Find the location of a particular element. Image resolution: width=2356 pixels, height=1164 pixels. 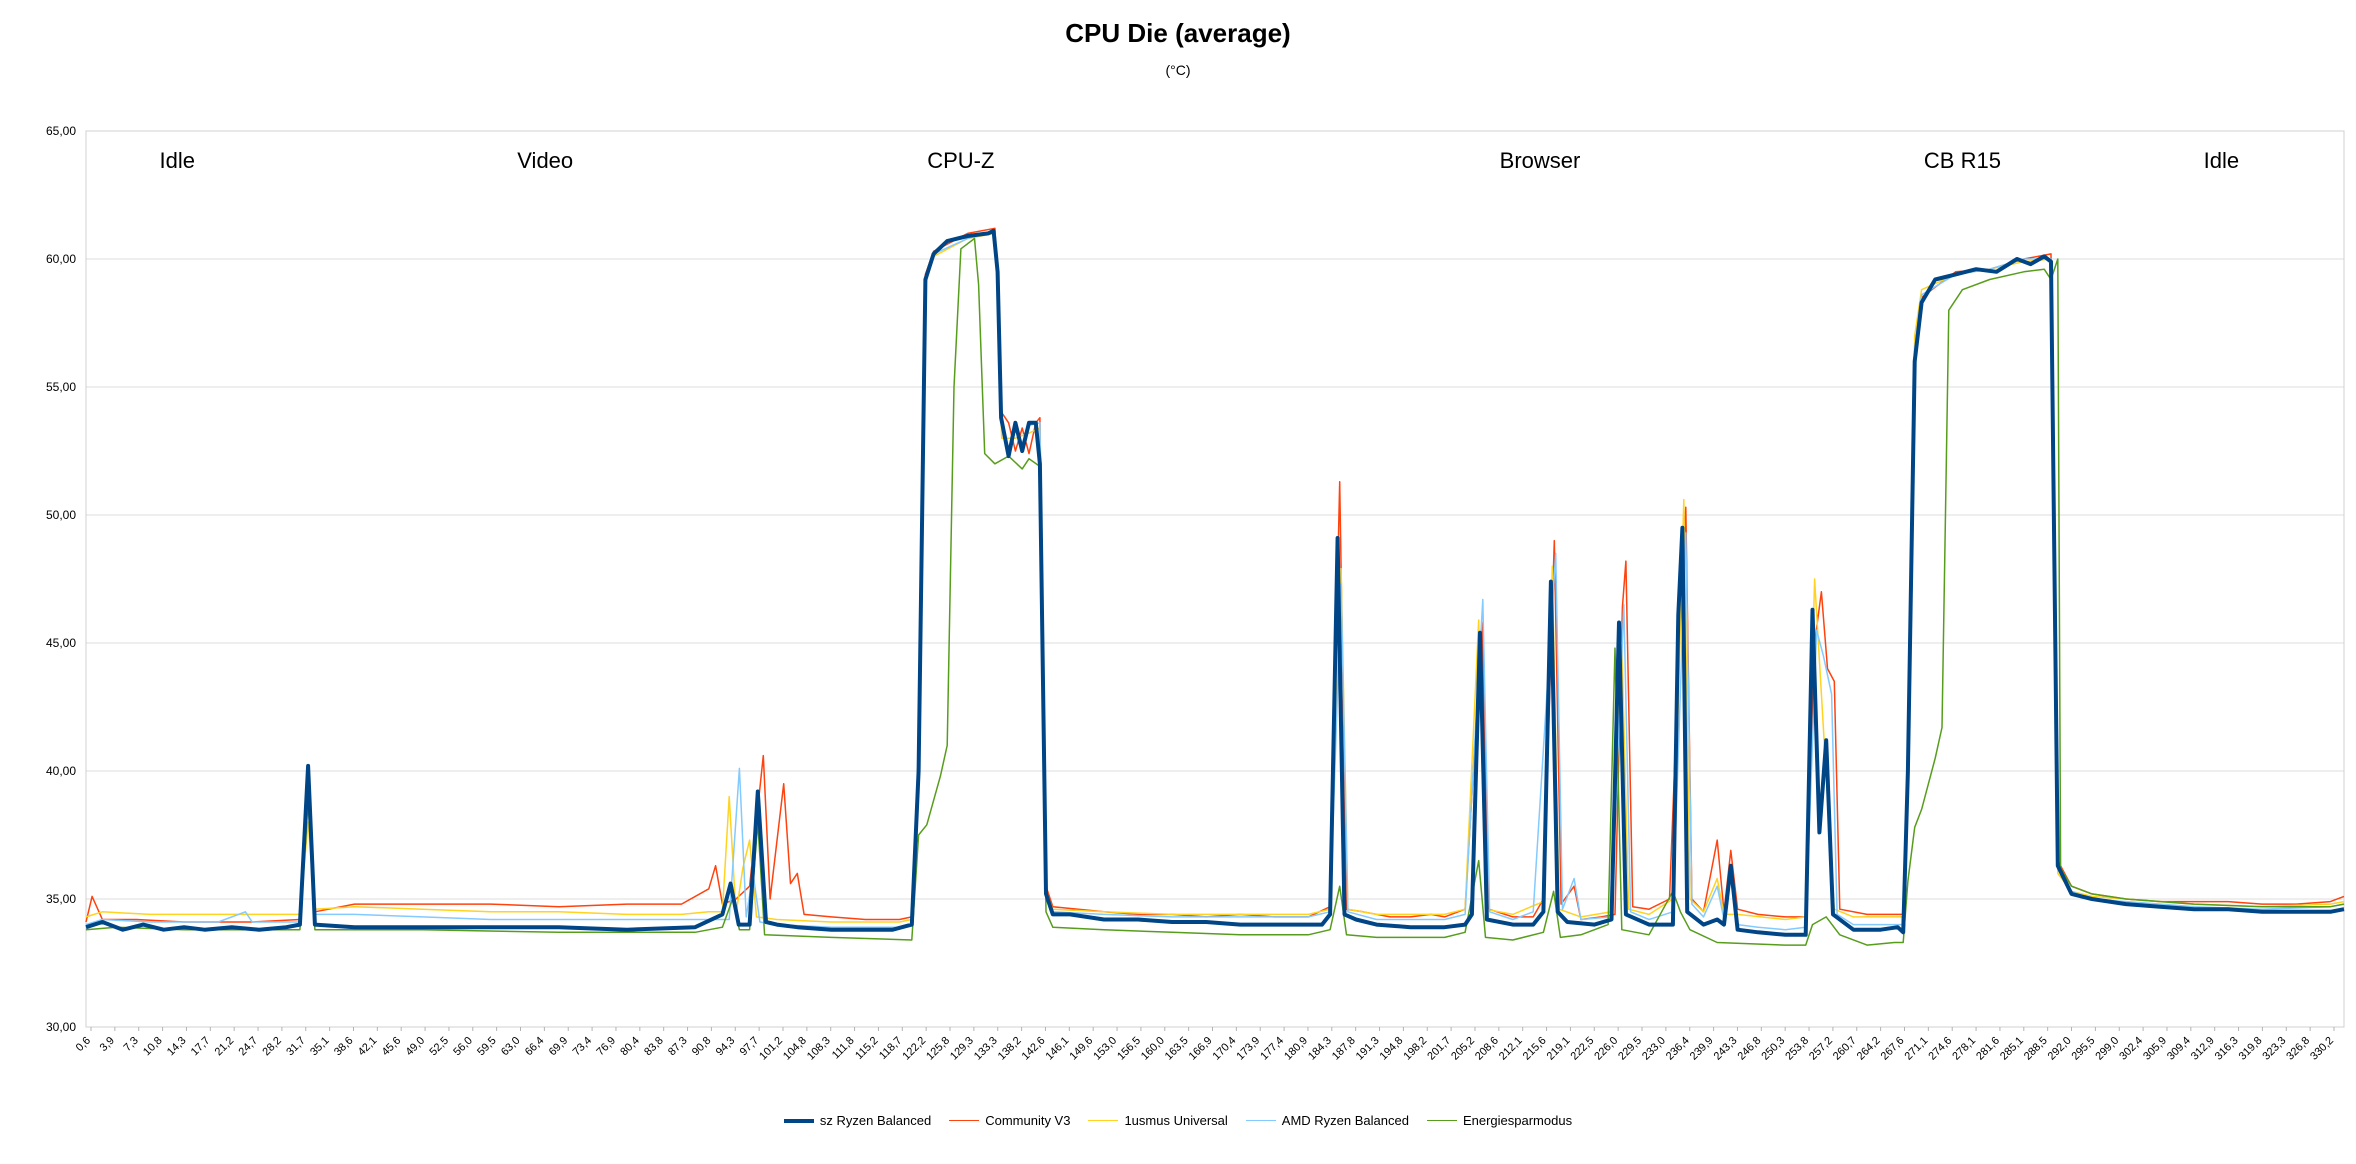

x-tick-label: 10,8 is located at coordinates (153, 1047).